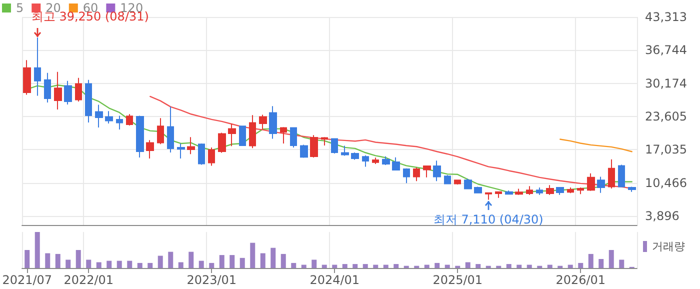 The height and width of the screenshot is (289, 700). Describe the element at coordinates (457, 280) in the screenshot. I see `x-tick-label: 2025/01` at that location.